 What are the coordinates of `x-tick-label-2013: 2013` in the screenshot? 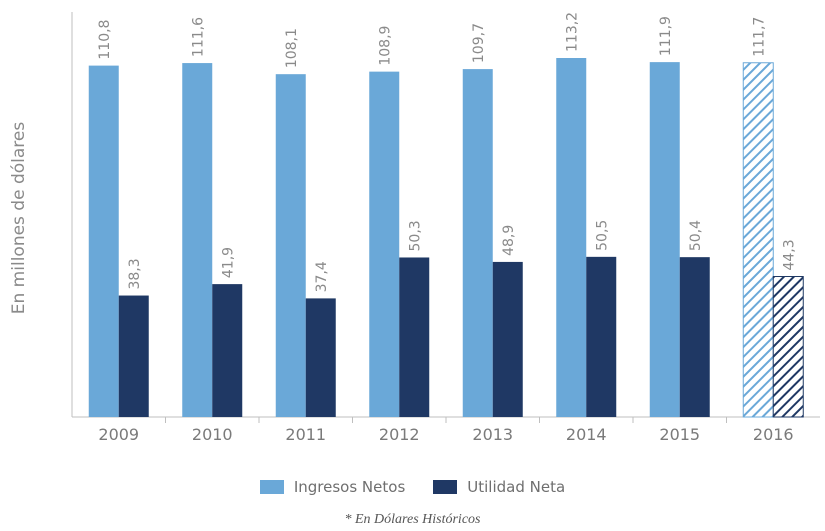 It's located at (492, 434).